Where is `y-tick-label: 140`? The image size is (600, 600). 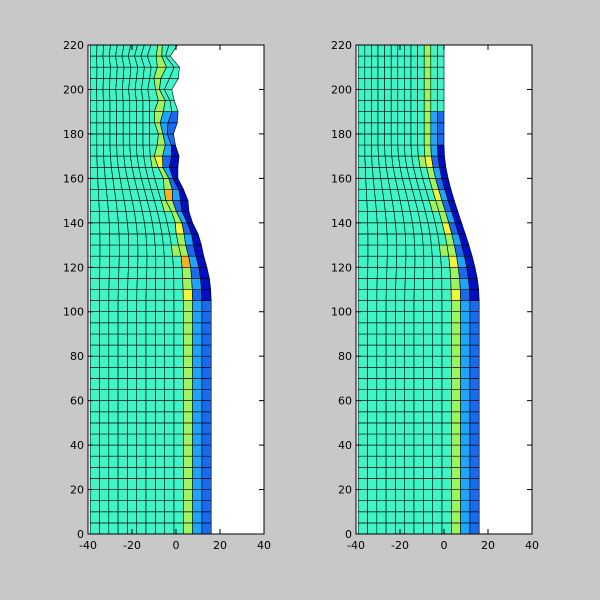
y-tick-label: 140 is located at coordinates (73, 223).